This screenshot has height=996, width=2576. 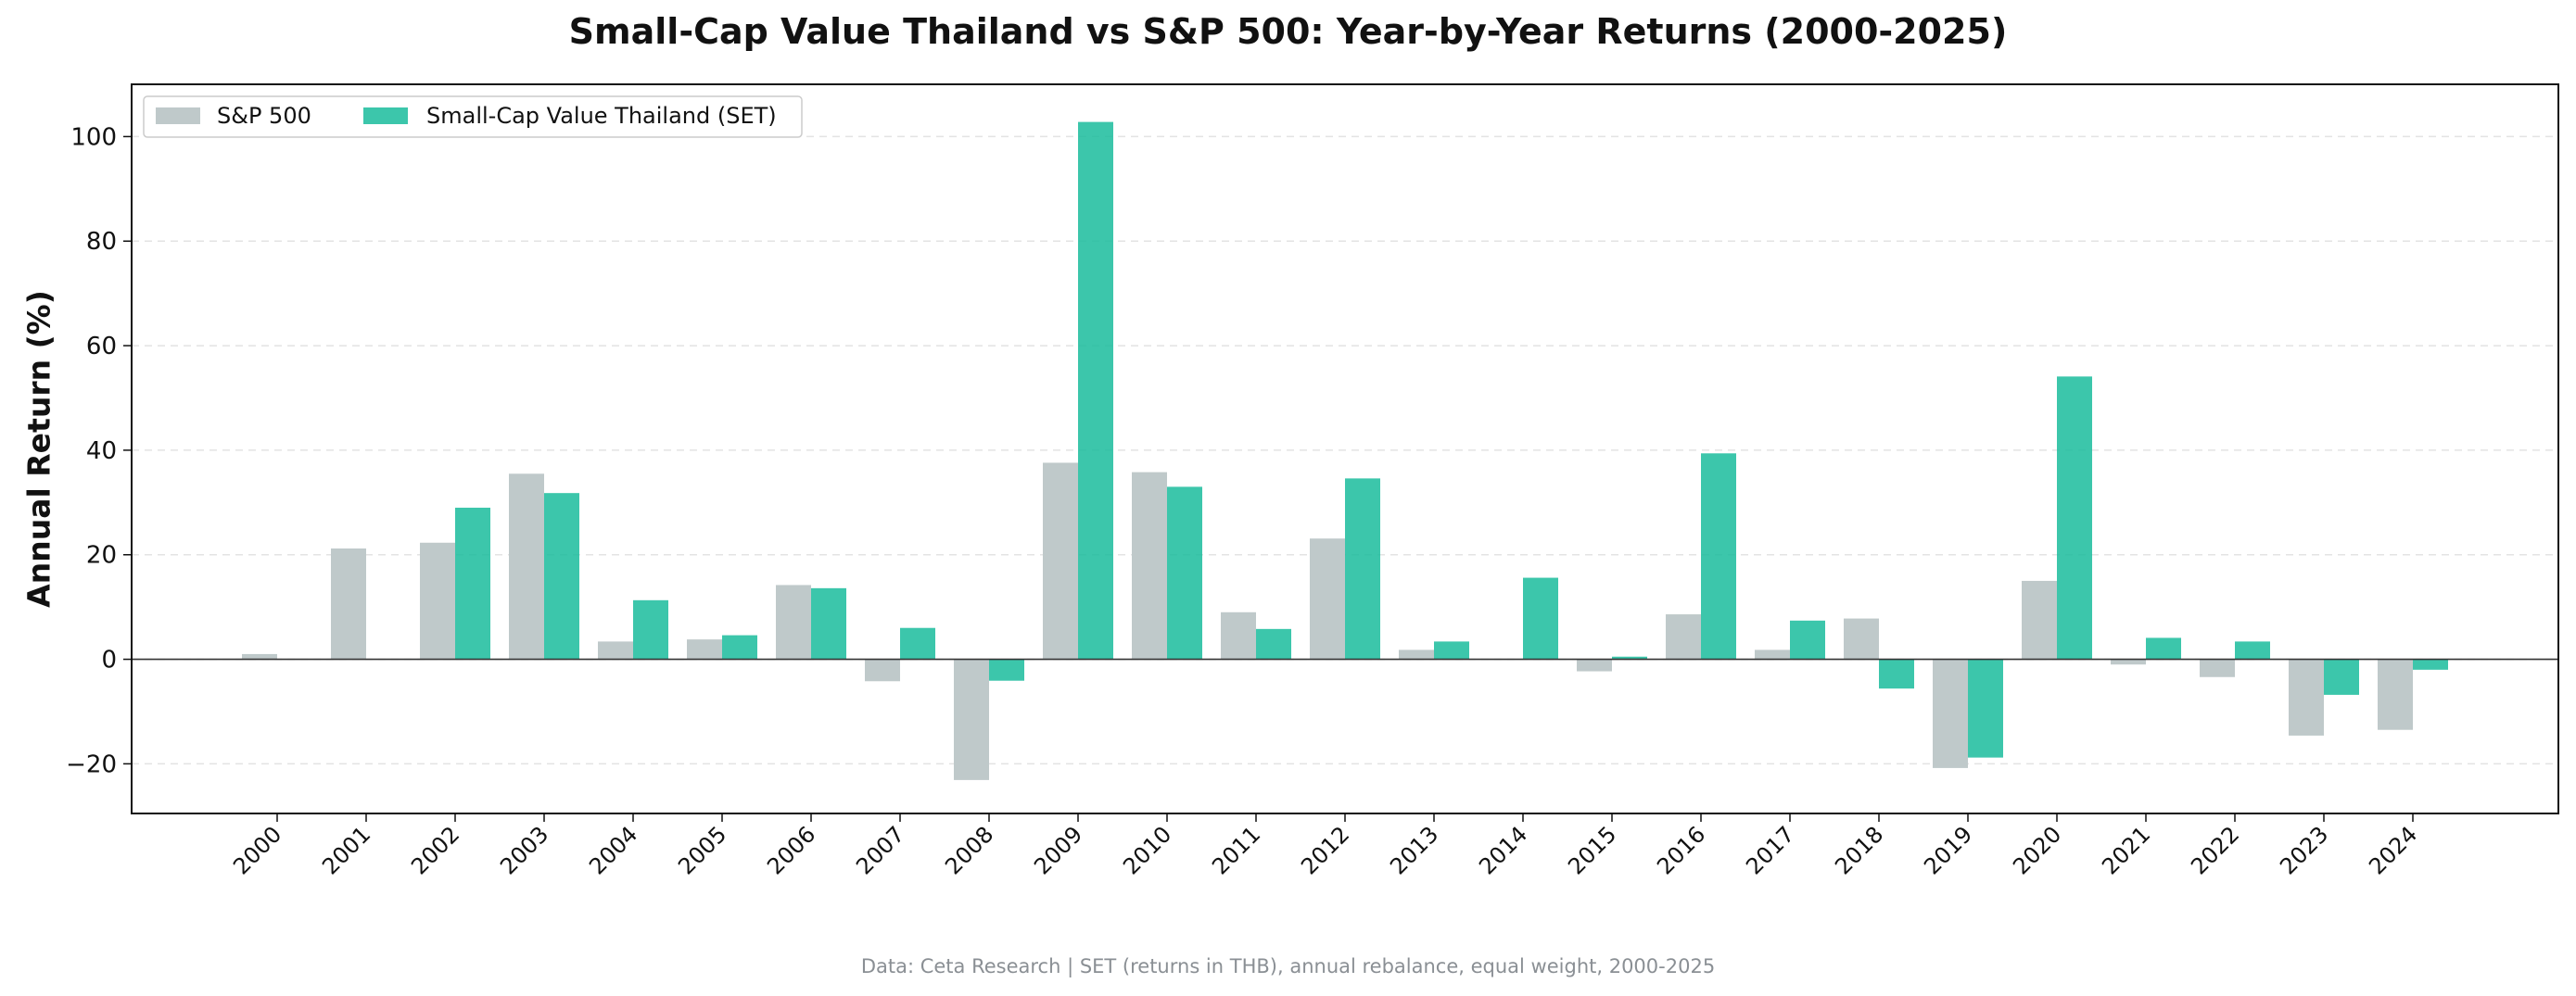 I want to click on legend-box, so click(x=473, y=116).